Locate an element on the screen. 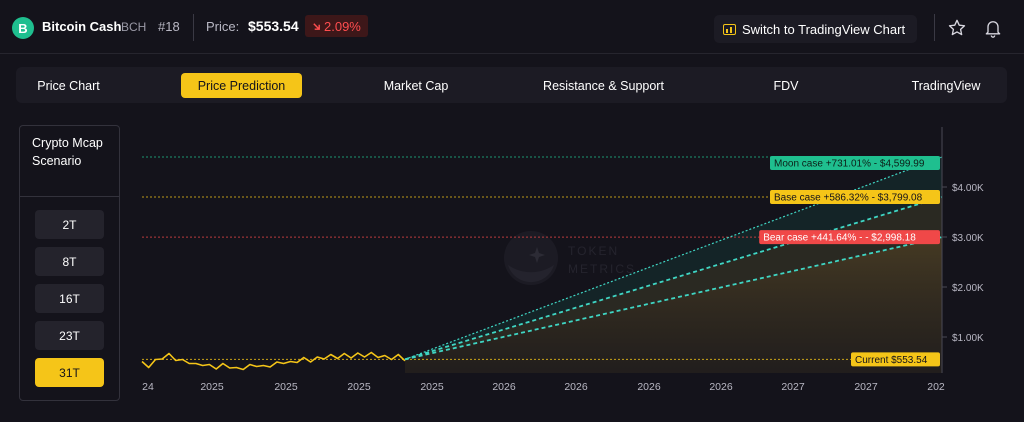  mcap-scenario-panel: Crypto Mcap Scenario 2T 8T 16T 23T 31T is located at coordinates (69, 263).